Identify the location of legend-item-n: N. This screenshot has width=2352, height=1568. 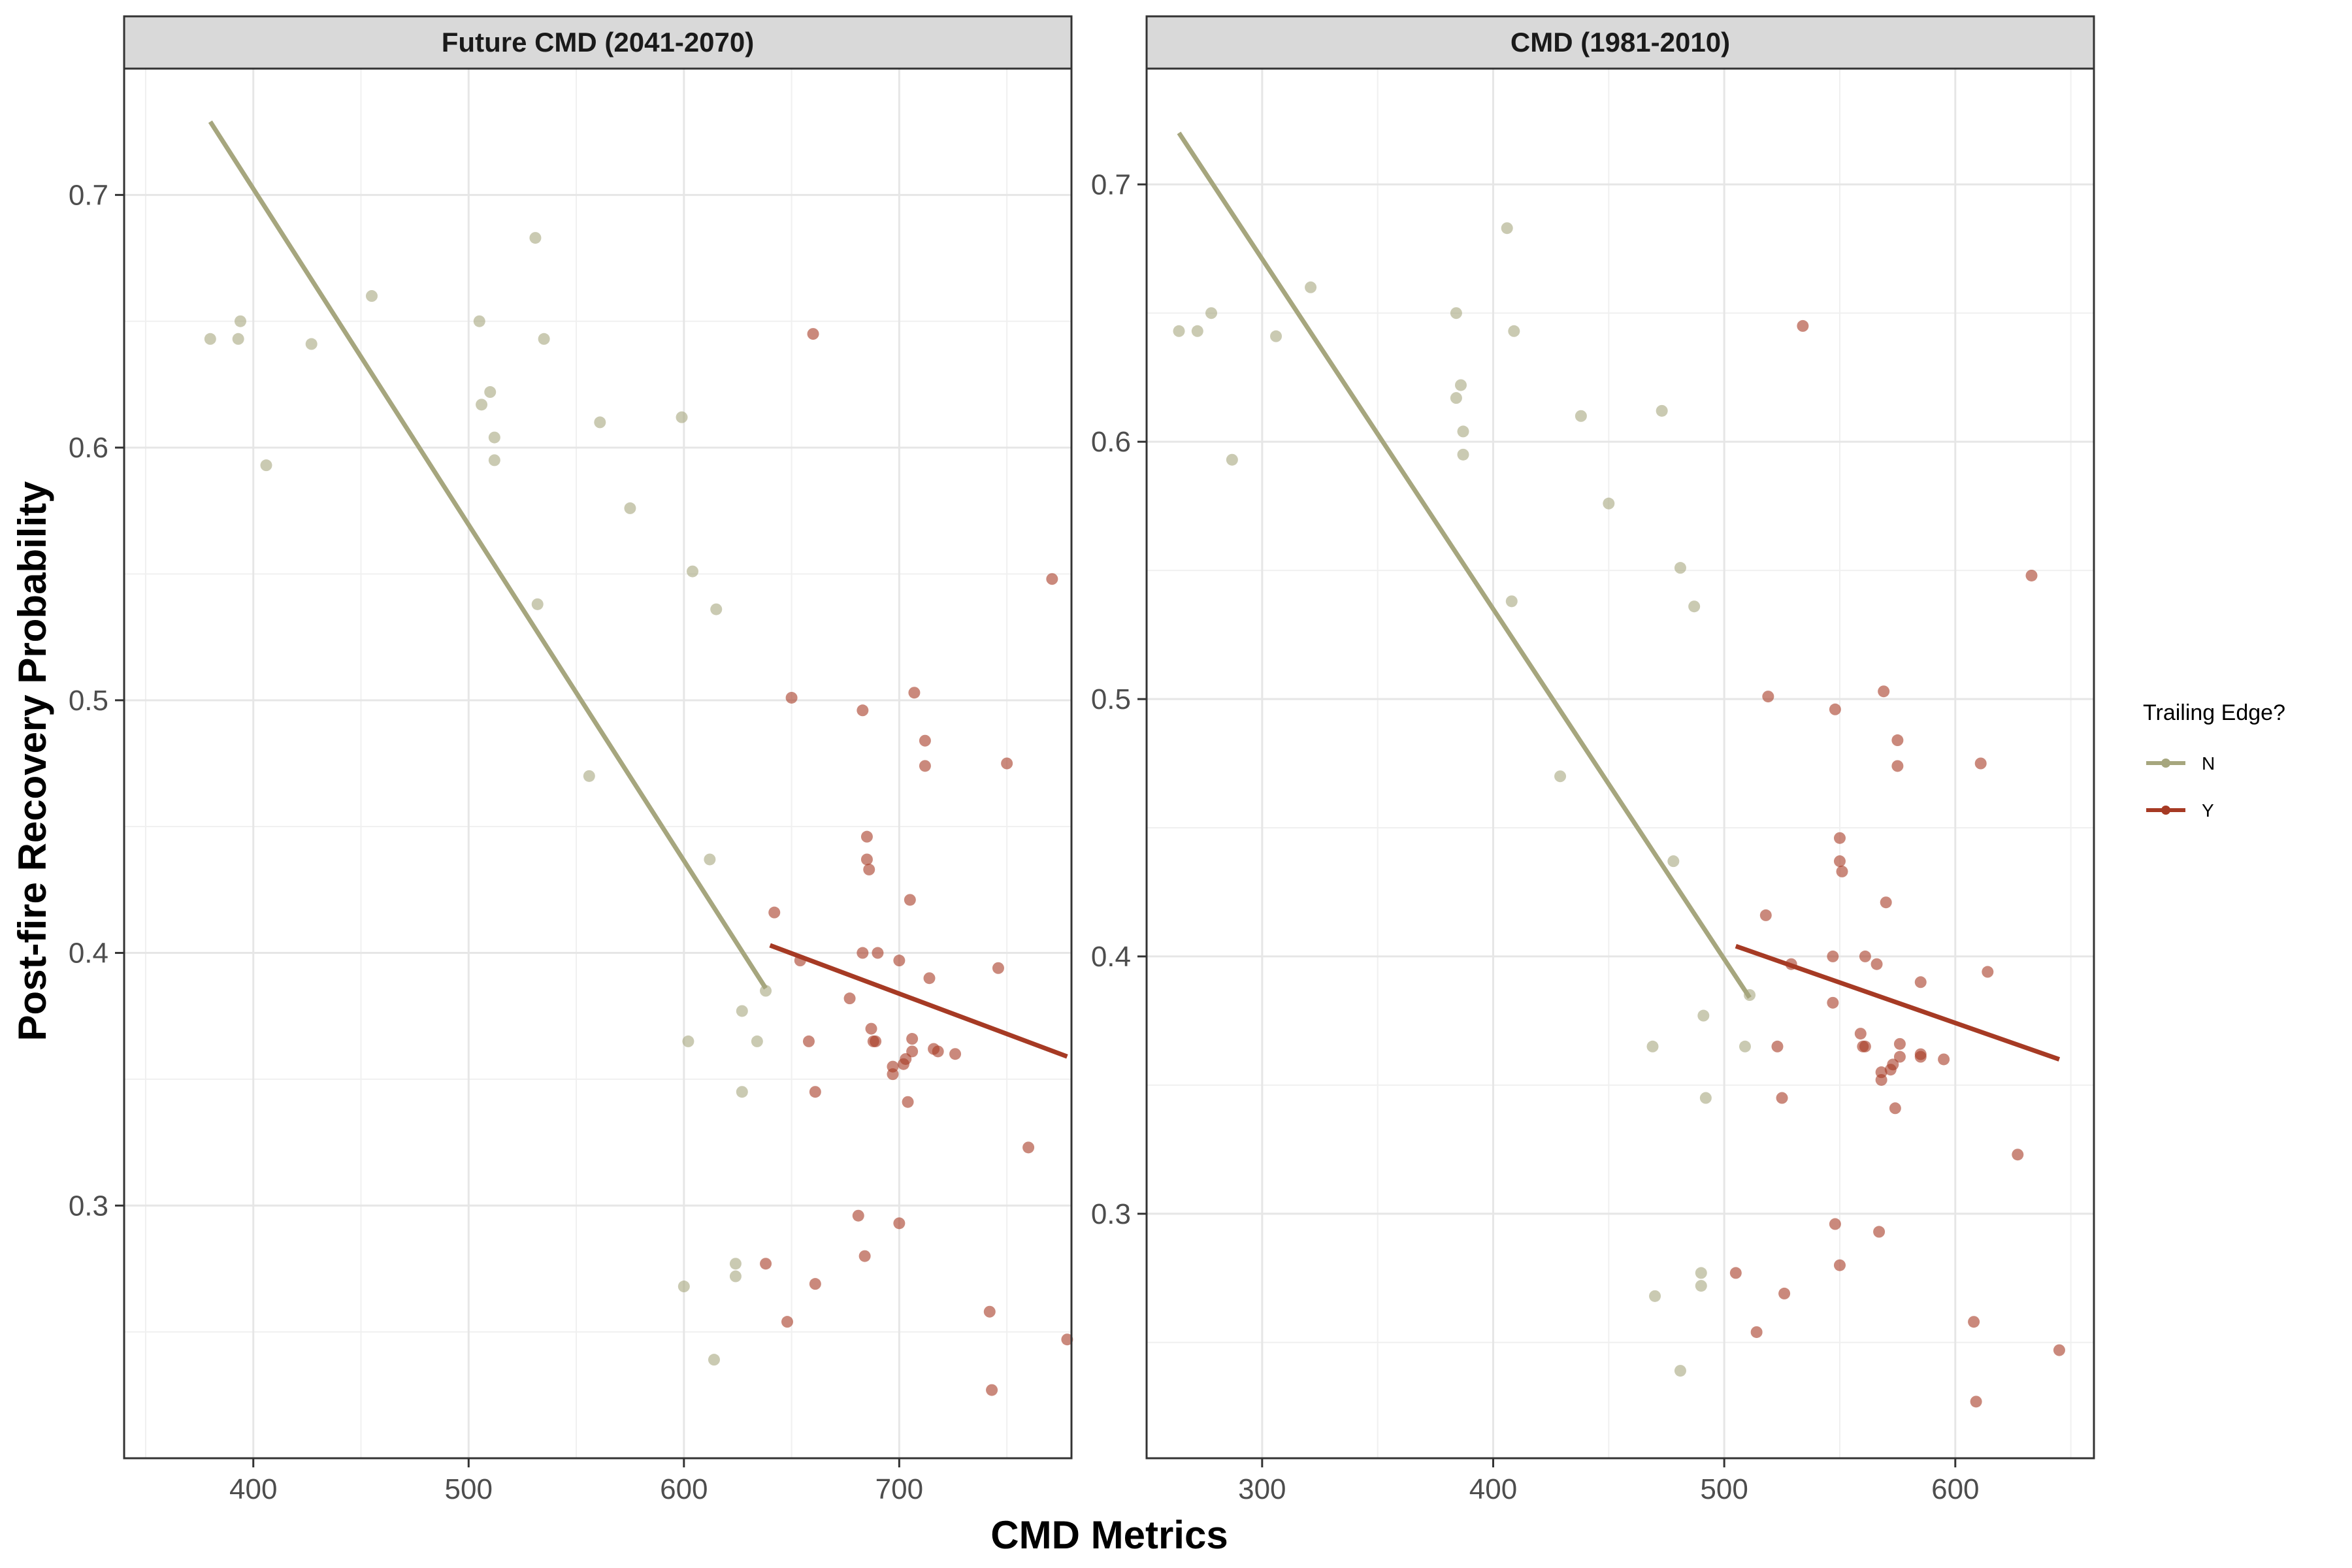
(2180, 763).